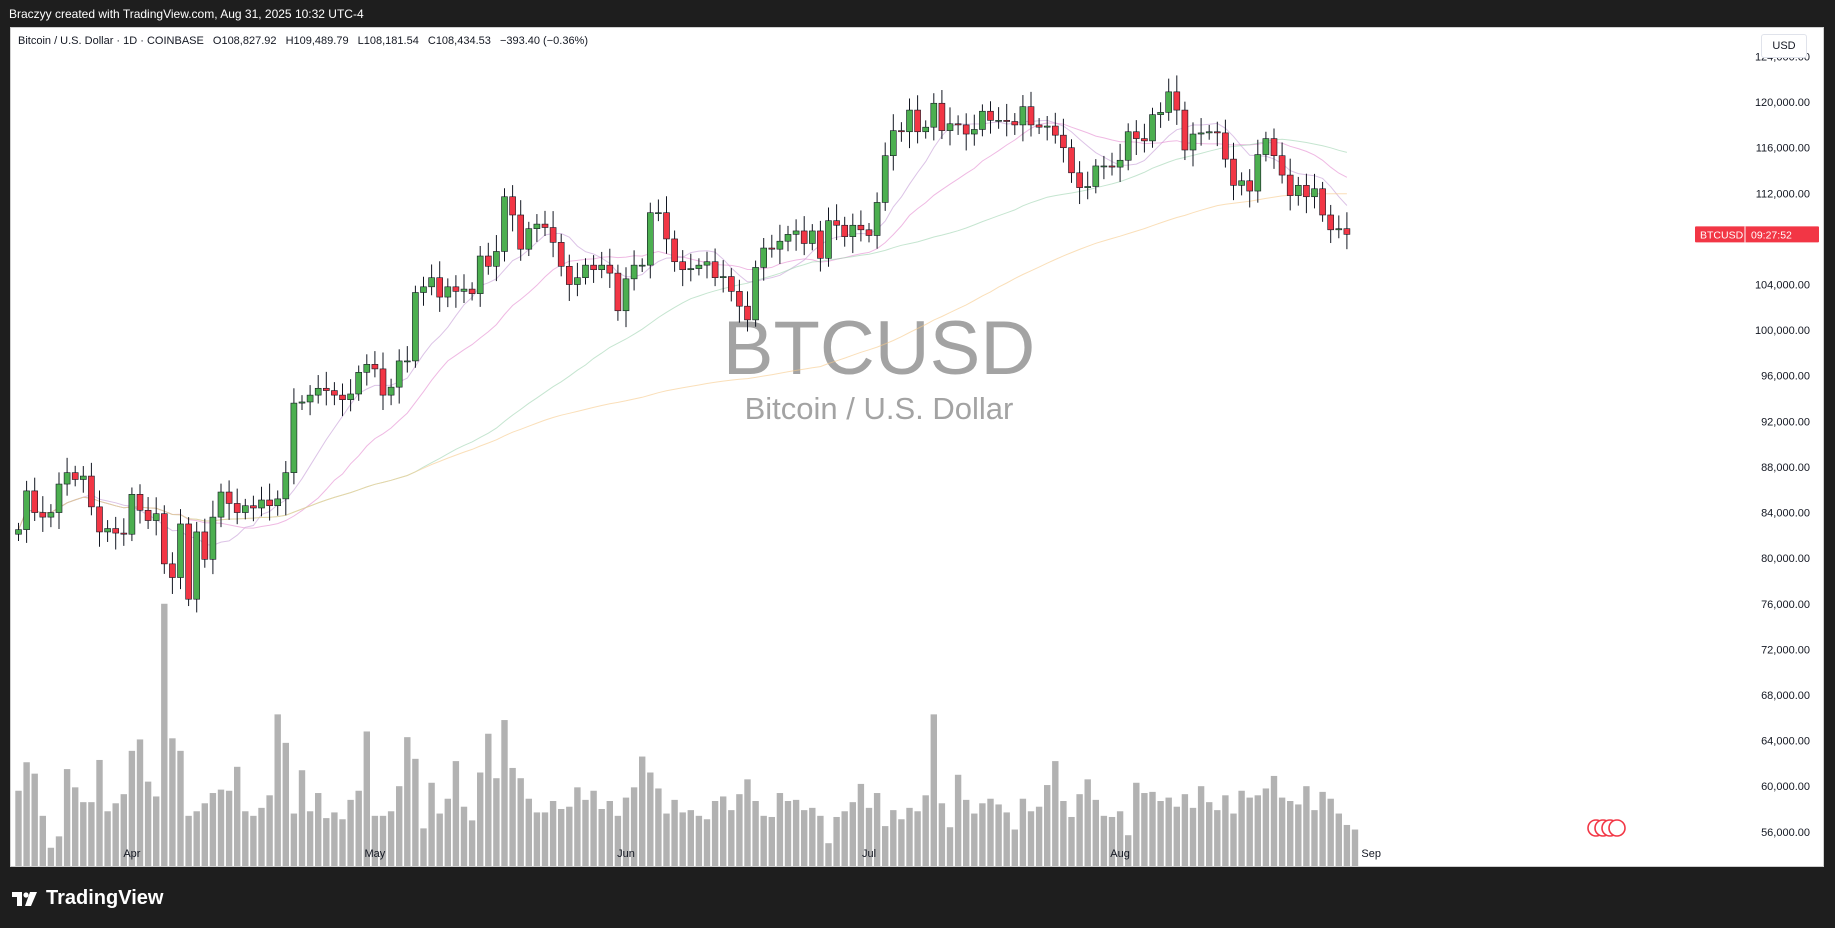  Describe the element at coordinates (1785, 377) in the screenshot. I see `y-tick-label: 96,000.00` at that location.